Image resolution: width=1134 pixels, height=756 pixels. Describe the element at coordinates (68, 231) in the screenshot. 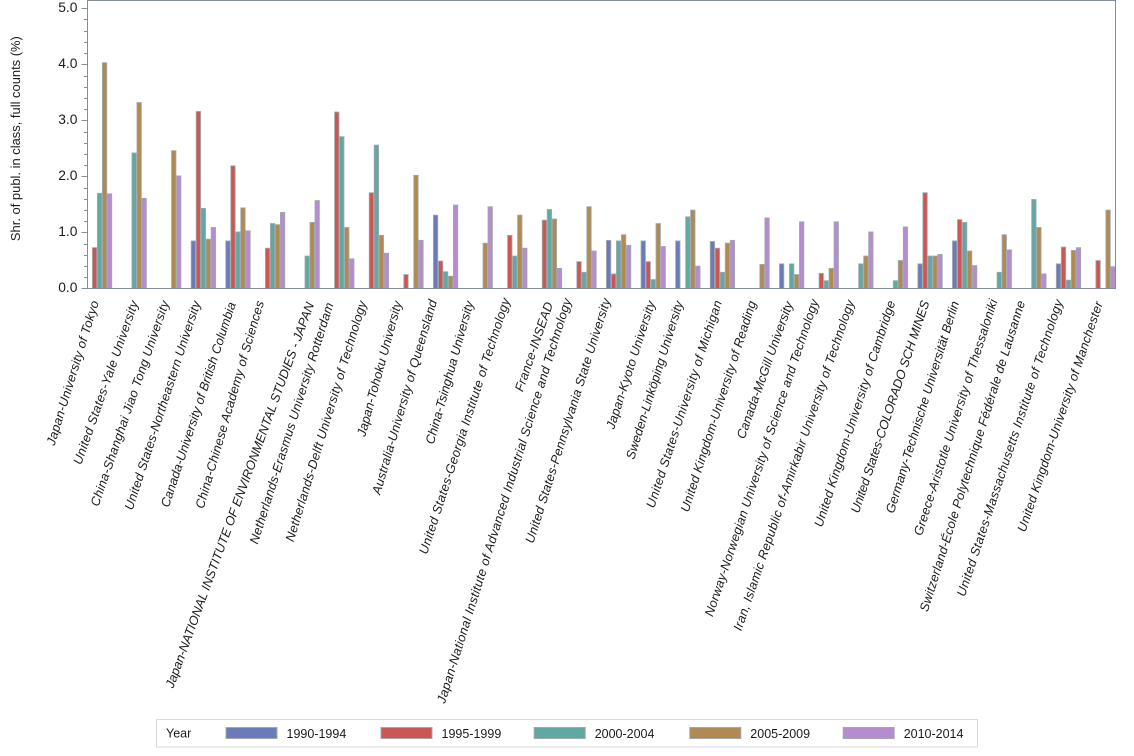

I see `svg-text: 1.0` at that location.